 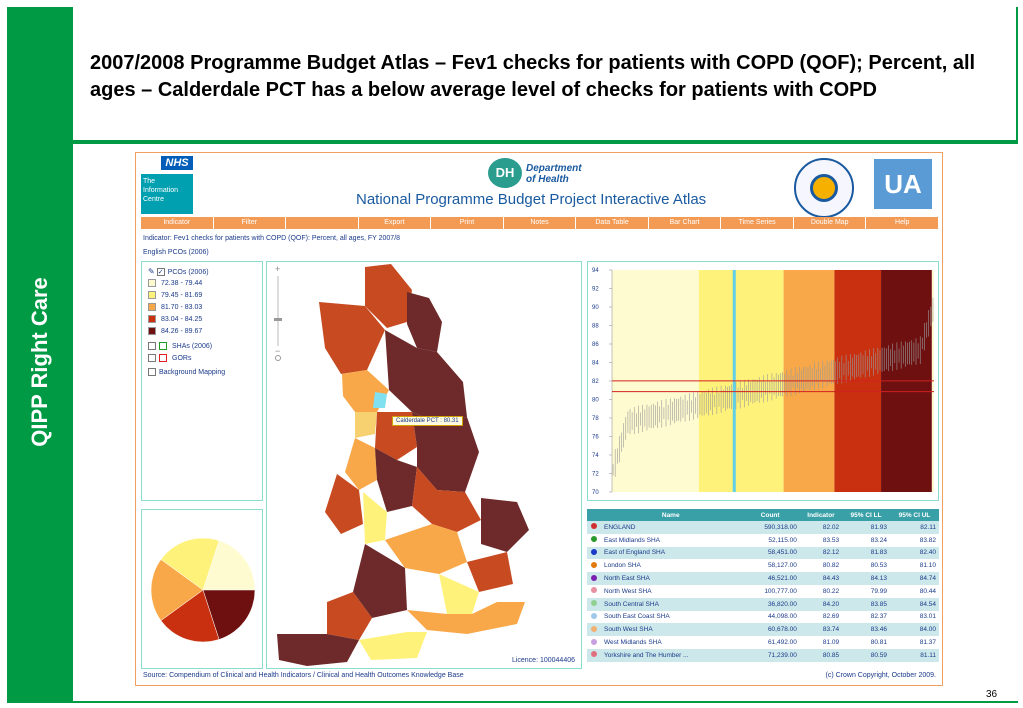 What do you see at coordinates (671, 553) in the screenshot?
I see `table-cell-name: East of England SHA` at bounding box center [671, 553].